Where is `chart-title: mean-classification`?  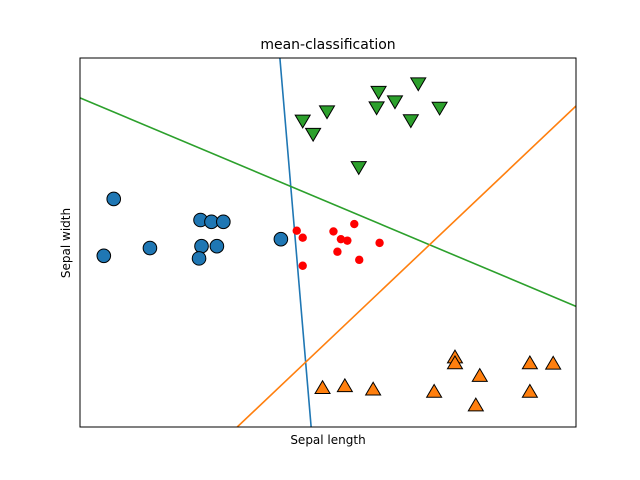
chart-title: mean-classification is located at coordinates (327, 45).